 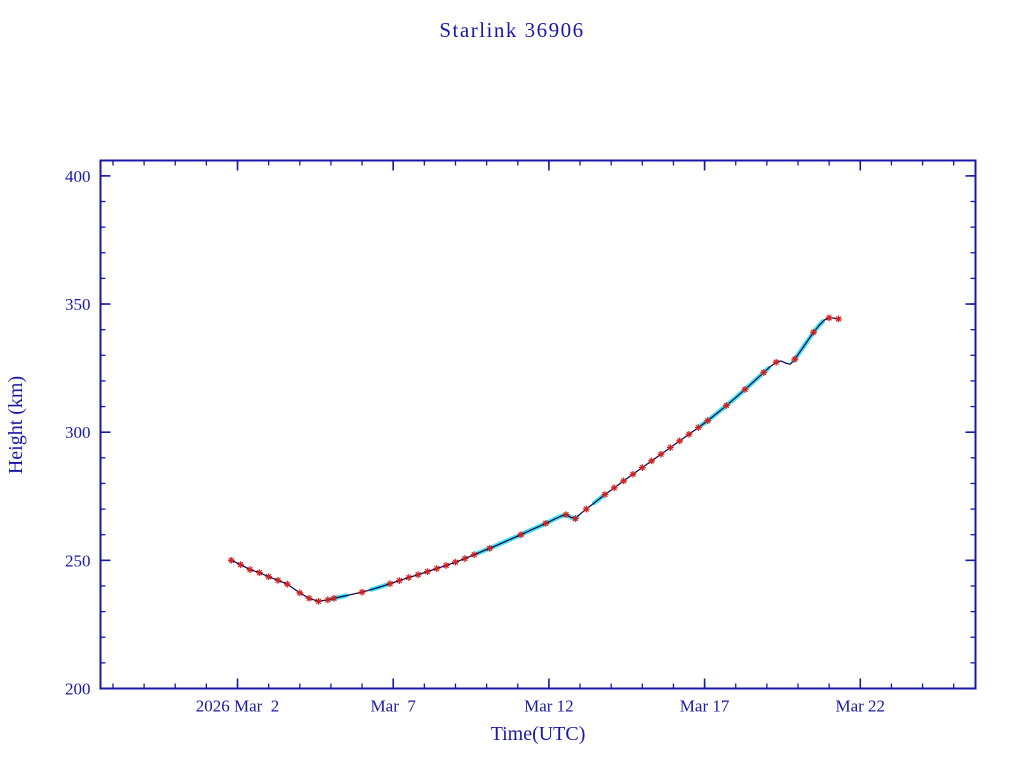 I want to click on x-tick-label: Mar 22, so click(x=860, y=706).